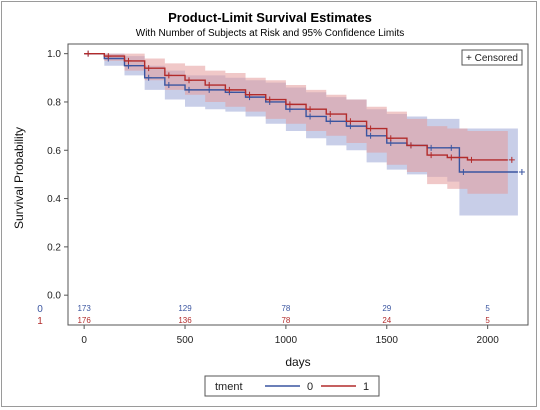  I want to click on x-tick-label: 1500, so click(387, 340).